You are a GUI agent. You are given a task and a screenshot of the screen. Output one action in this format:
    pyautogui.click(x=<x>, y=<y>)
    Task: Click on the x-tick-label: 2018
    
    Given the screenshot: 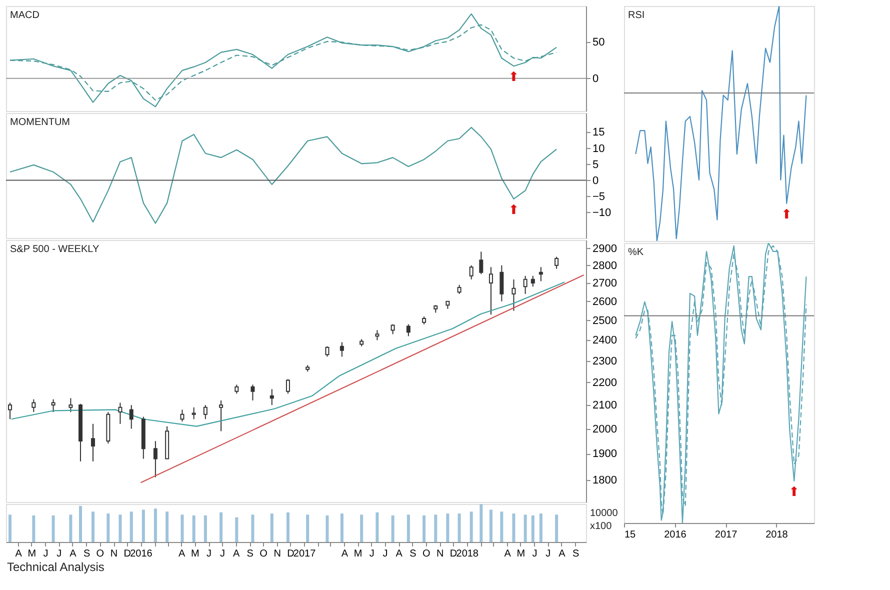 What is the action you would take?
    pyautogui.click(x=777, y=535)
    